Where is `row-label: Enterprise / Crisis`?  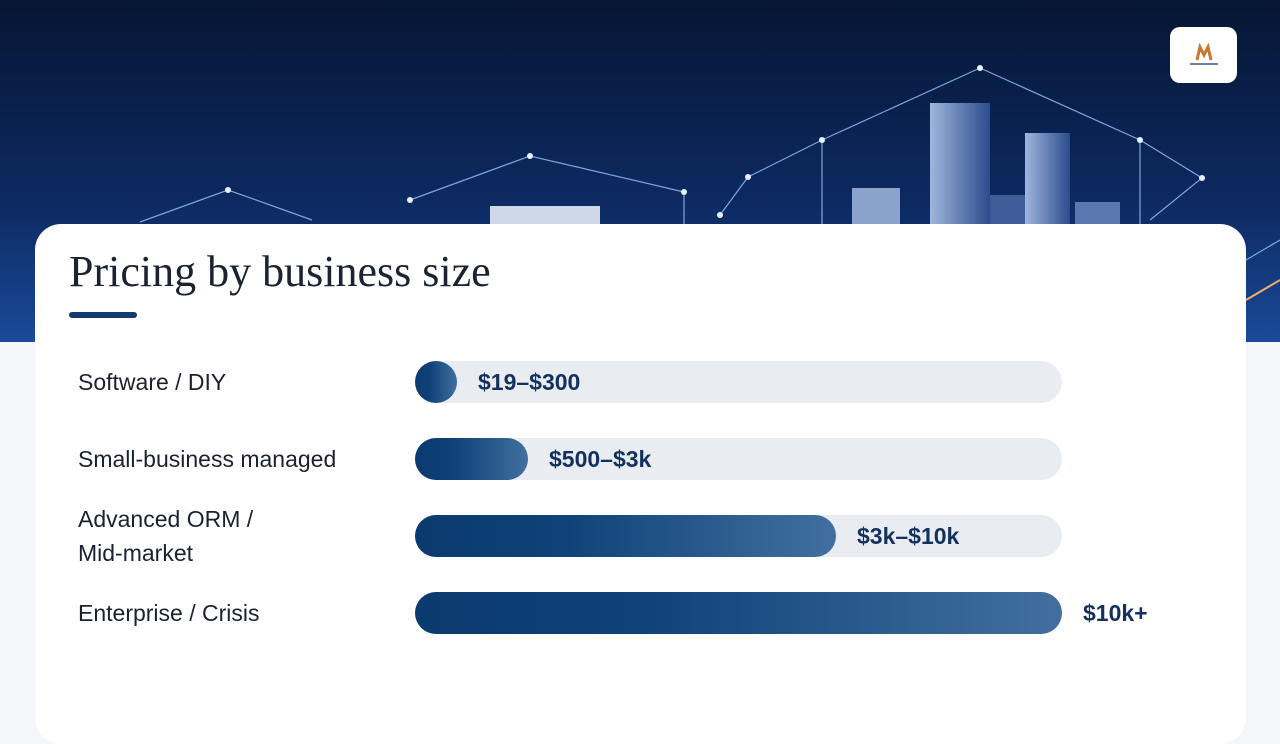 row-label: Enterprise / Crisis is located at coordinates (169, 613).